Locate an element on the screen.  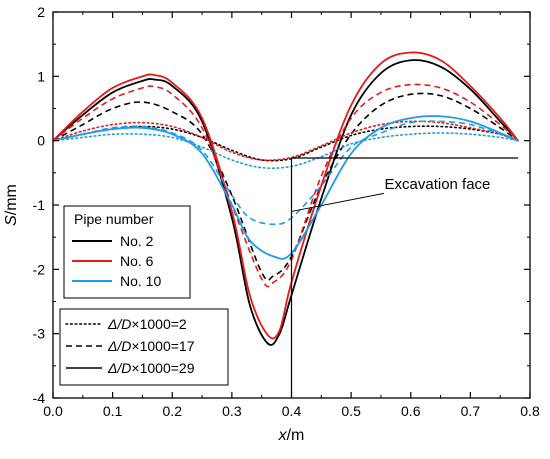
legend-pipe-box is located at coordinates (127, 252).